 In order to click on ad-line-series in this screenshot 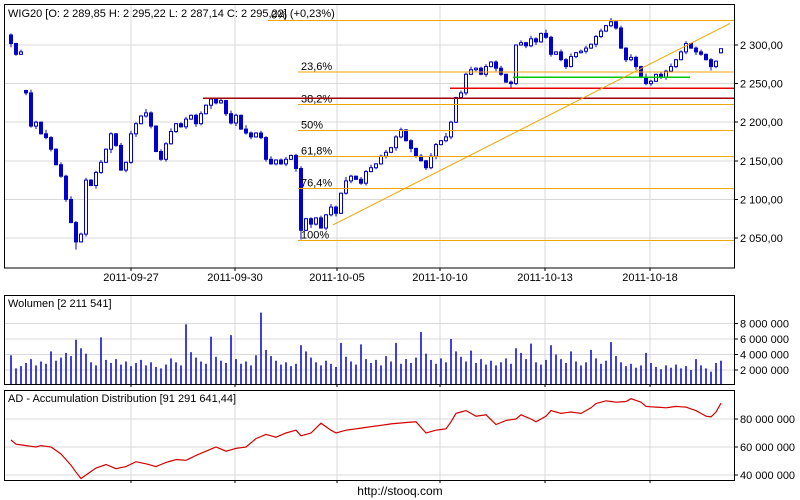, I will do `click(366, 439)`.